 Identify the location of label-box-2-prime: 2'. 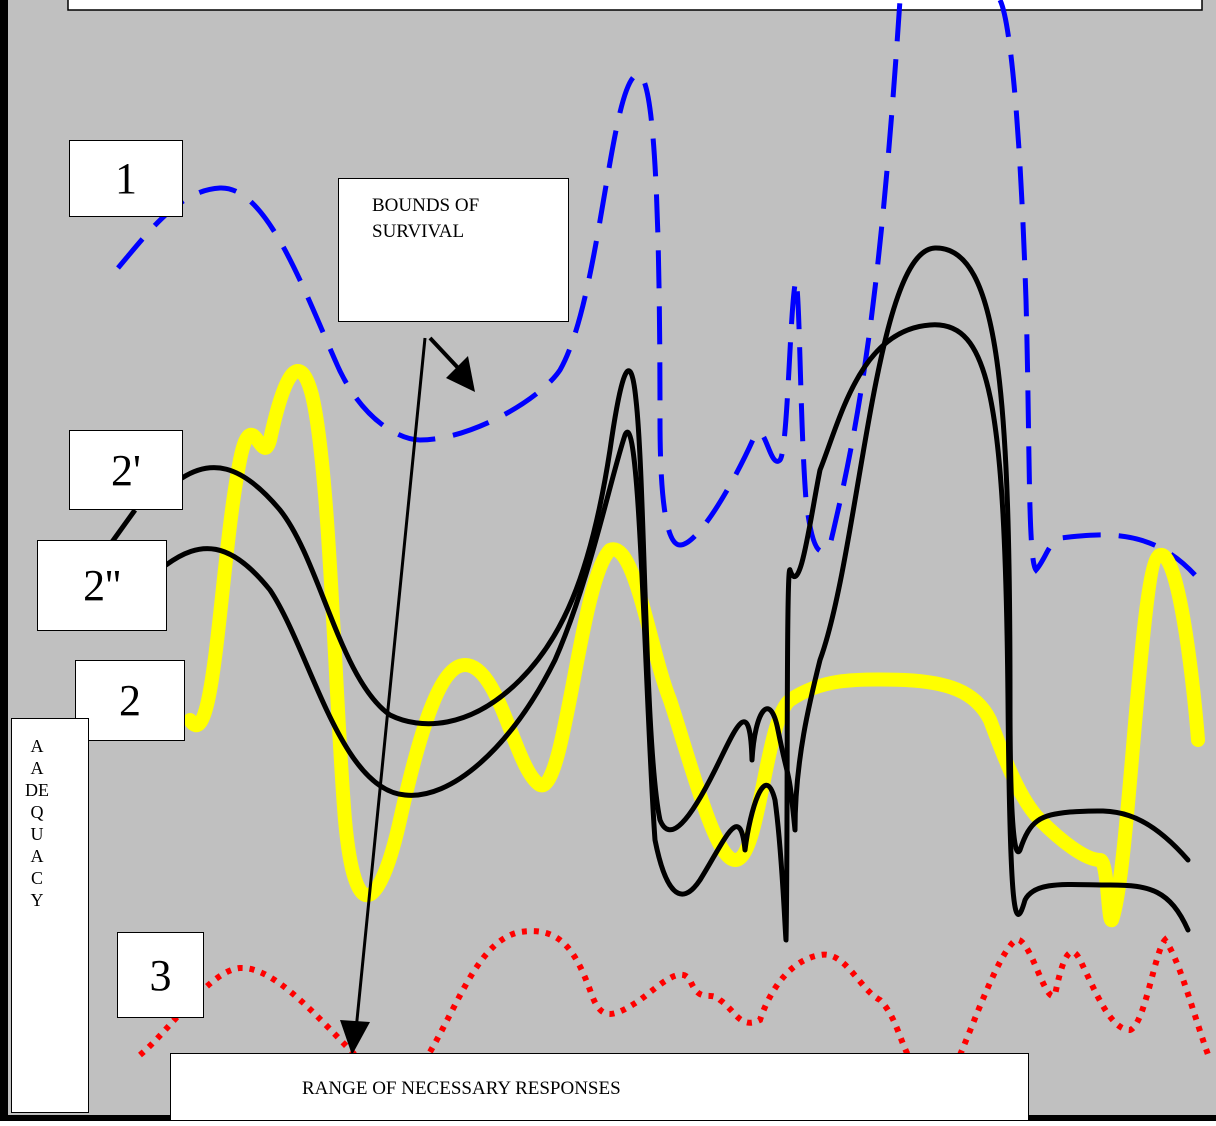
(126, 470).